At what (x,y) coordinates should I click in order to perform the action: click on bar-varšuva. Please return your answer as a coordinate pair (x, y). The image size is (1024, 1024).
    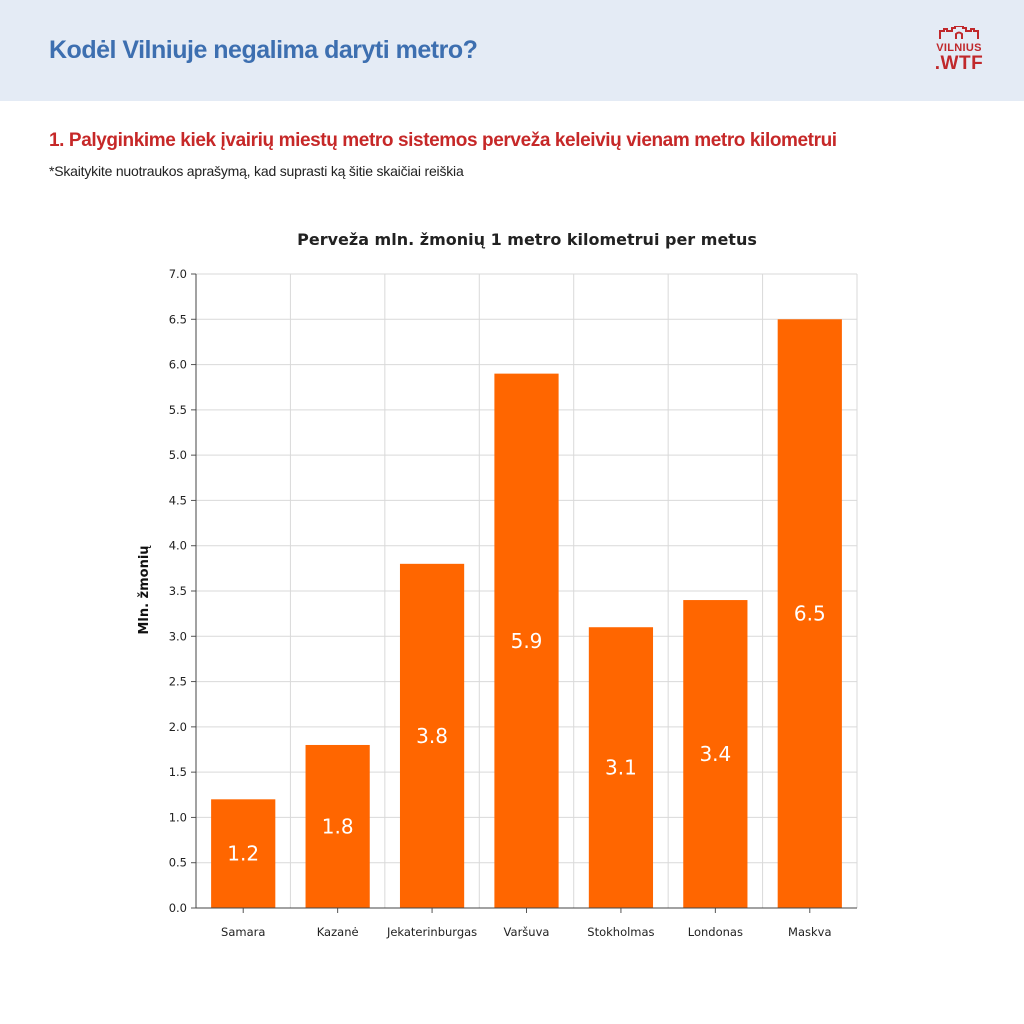
    Looking at the image, I should click on (526, 641).